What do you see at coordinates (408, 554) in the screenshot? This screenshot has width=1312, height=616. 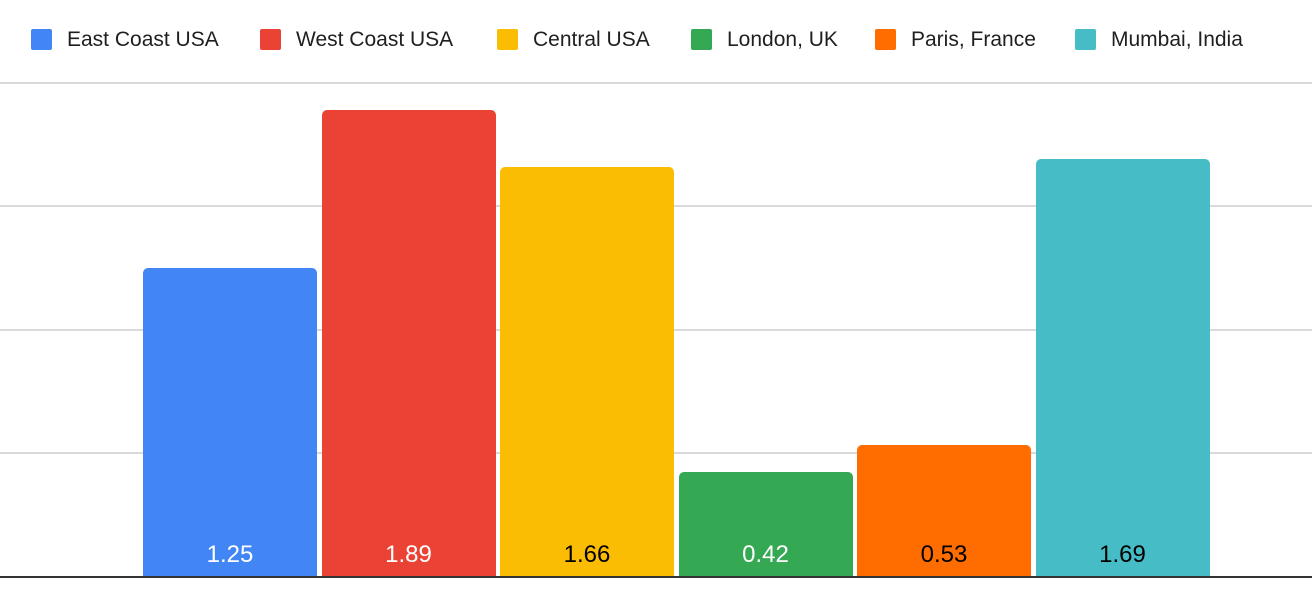 I see `bar-value-label: 1.89` at bounding box center [408, 554].